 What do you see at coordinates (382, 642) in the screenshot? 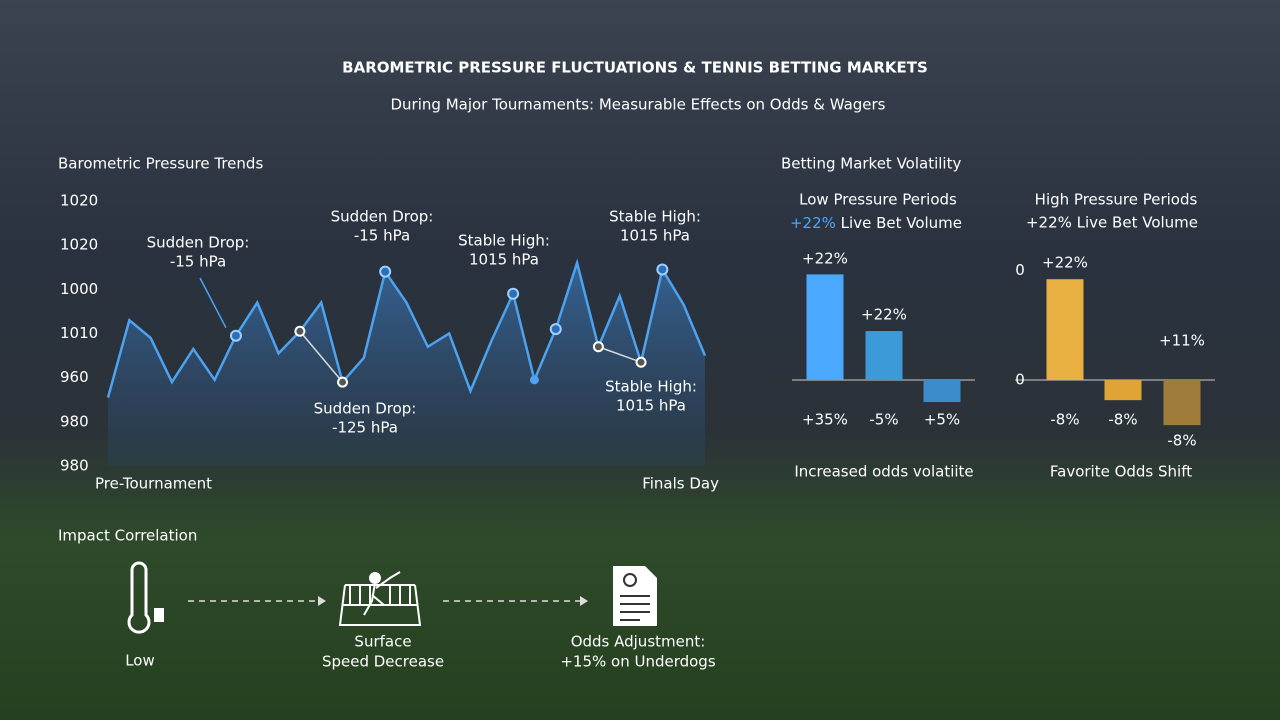
I see `step-label: Surface` at bounding box center [382, 642].